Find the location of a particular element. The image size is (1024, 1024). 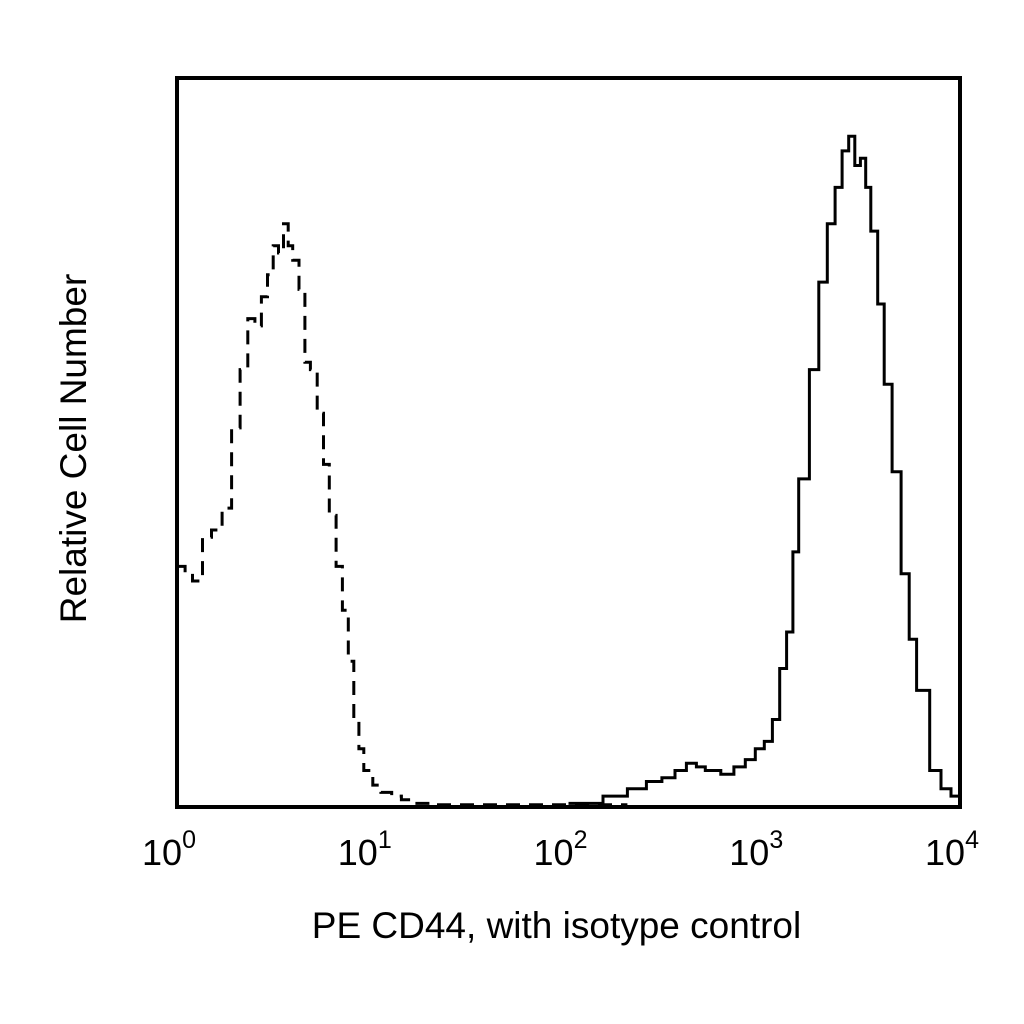

x-tick-label: 10² is located at coordinates (561, 849).